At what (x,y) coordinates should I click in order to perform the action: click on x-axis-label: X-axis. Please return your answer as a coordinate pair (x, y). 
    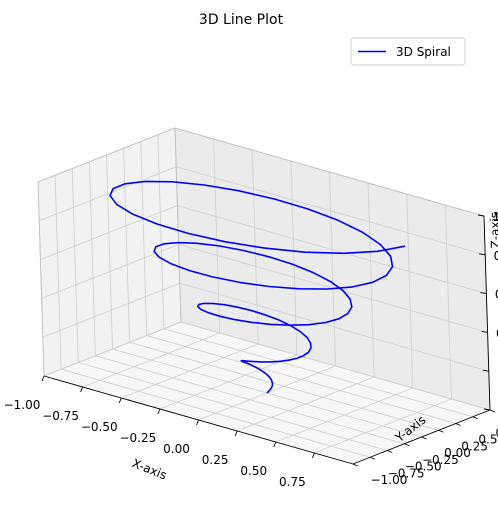
    Looking at the image, I should click on (149, 469).